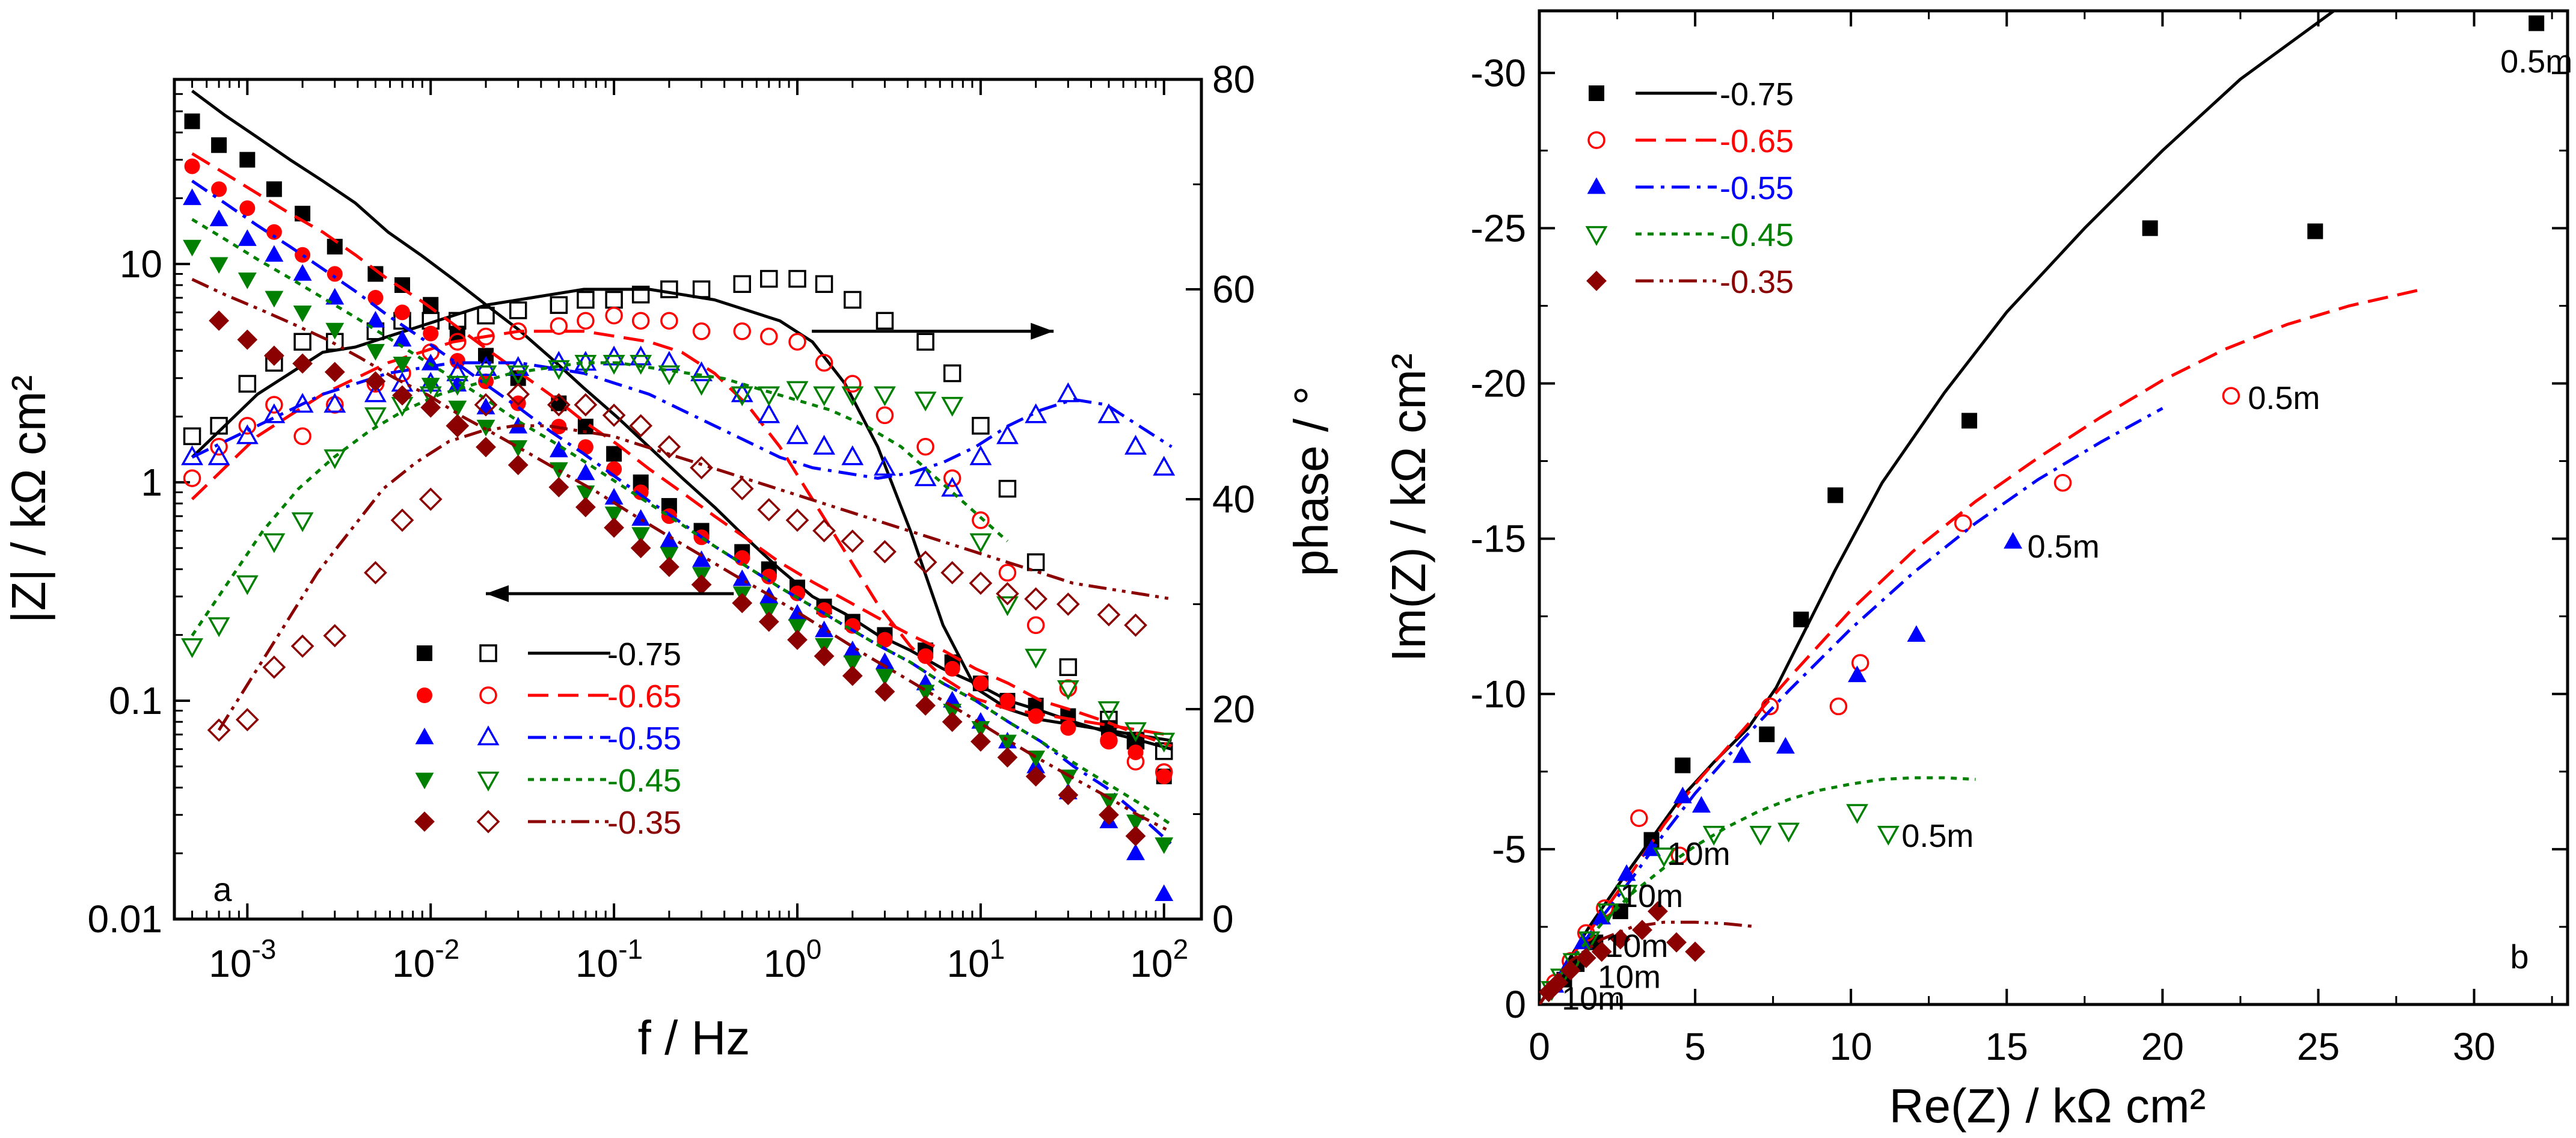 The height and width of the screenshot is (1138, 2576). I want to click on legend-b: -0.75 -0.65 -0.55 -0.45 -0.35, so click(1689, 188).